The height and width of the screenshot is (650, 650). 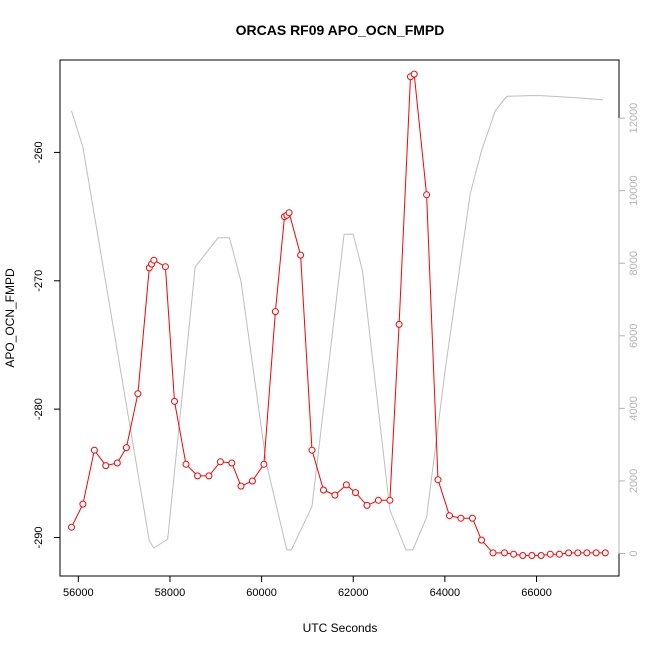 I want to click on right-tick-label: 6000, so click(x=634, y=336).